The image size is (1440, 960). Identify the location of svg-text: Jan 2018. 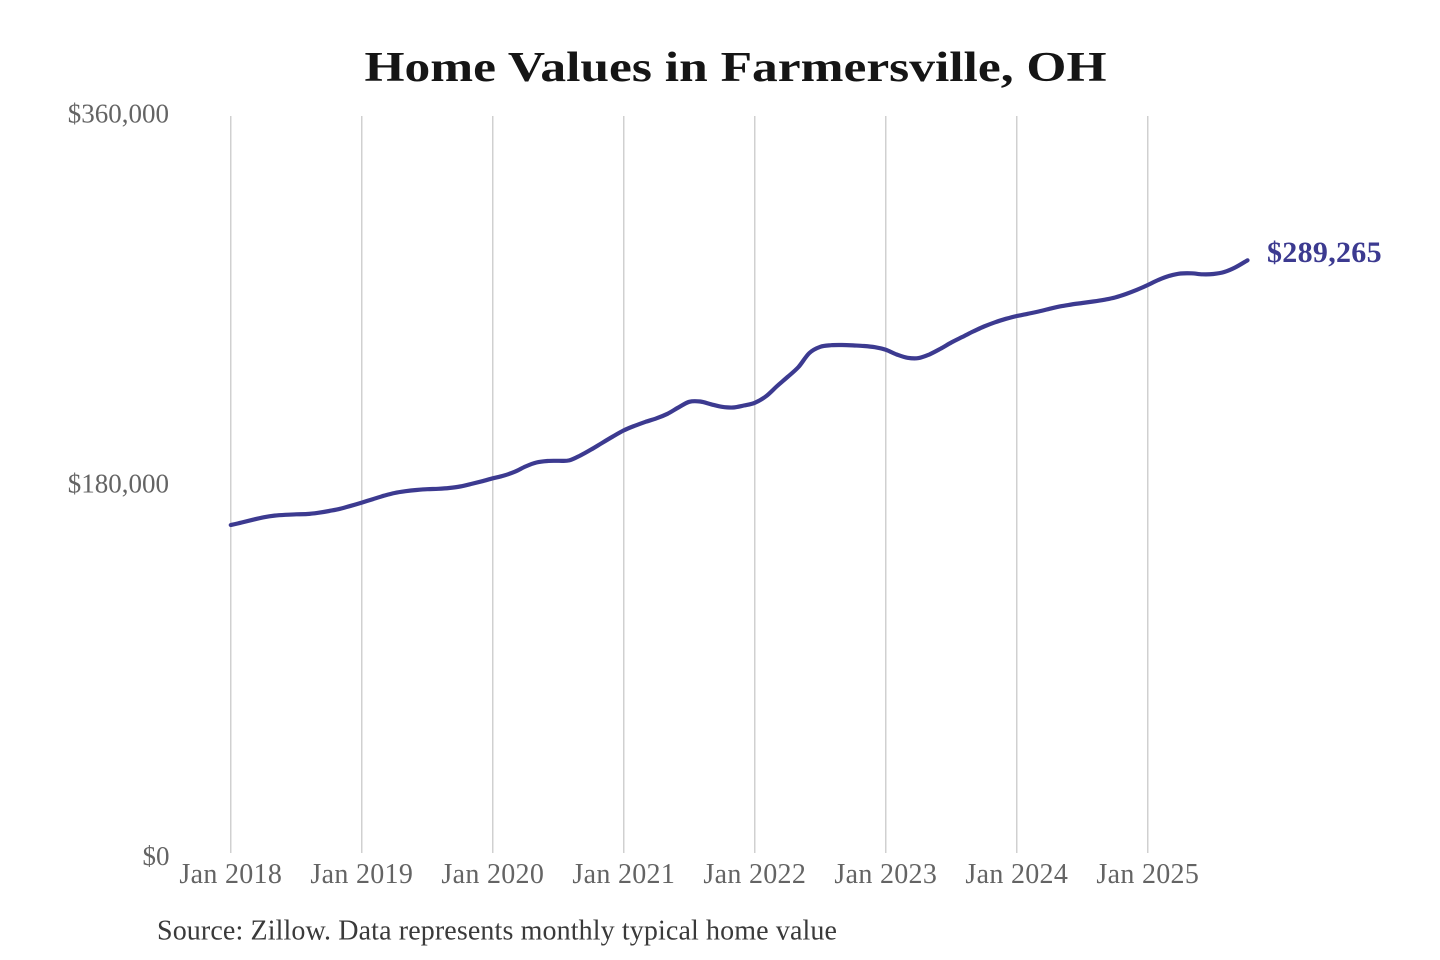
(230, 874).